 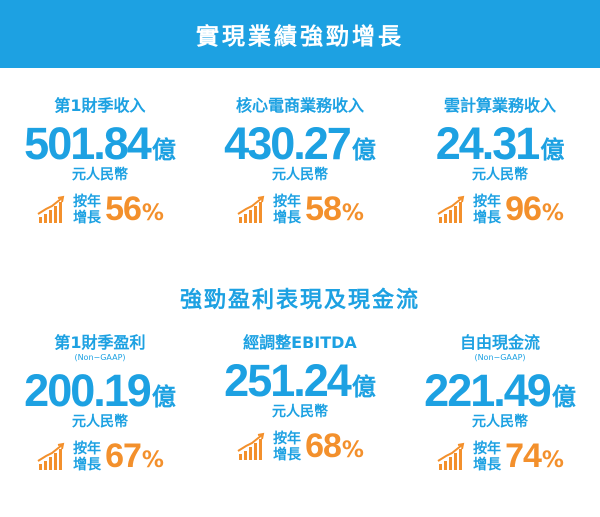 I want to click on metric-label: 第1財季盈利, so click(x=100, y=342).